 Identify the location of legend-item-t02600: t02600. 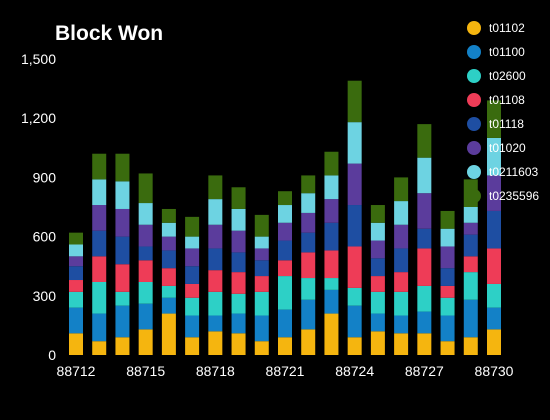
(496, 76).